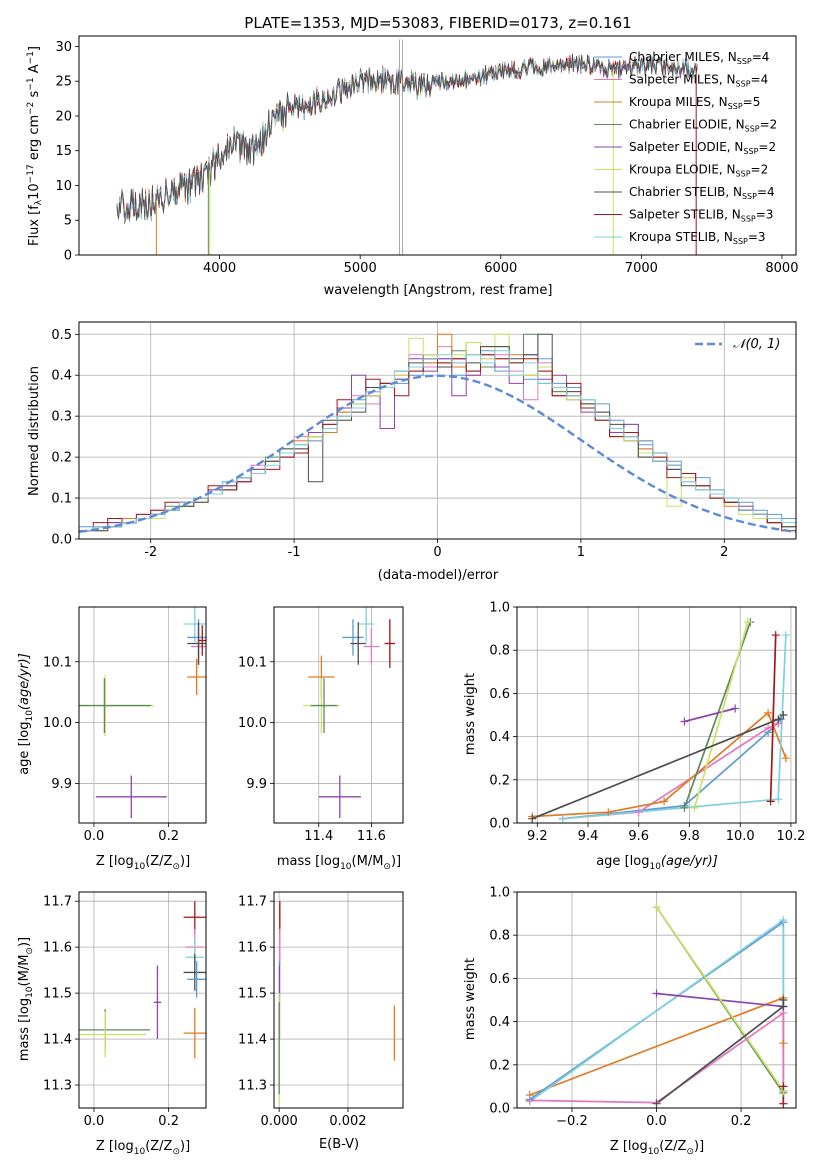  I want to click on weight-vs-metallicity-plot: −0.2 0.0 0.2 0.0 0.2 0.4 0.6 0.8 1.0, so click(643, 1007).